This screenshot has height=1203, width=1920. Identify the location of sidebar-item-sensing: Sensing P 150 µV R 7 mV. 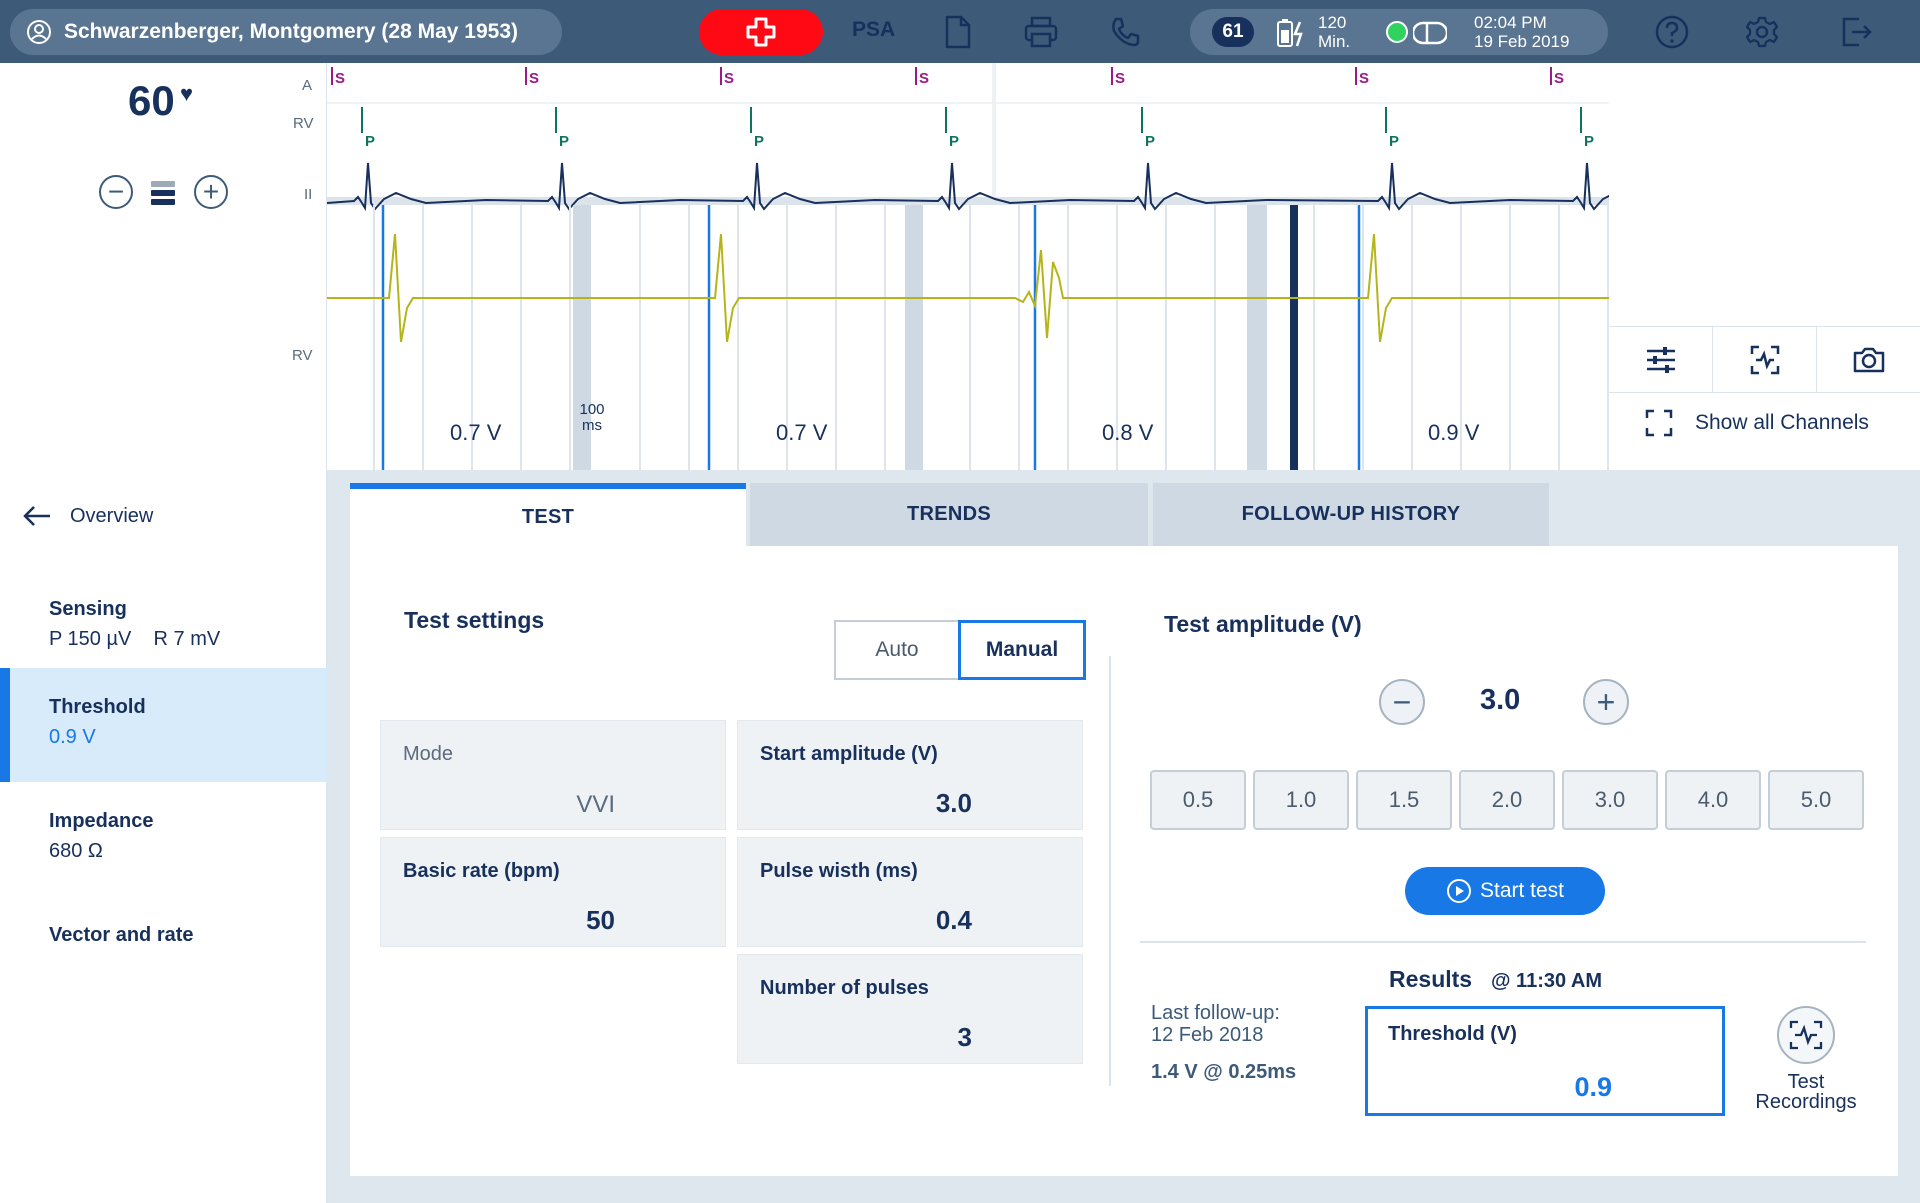
(163, 627).